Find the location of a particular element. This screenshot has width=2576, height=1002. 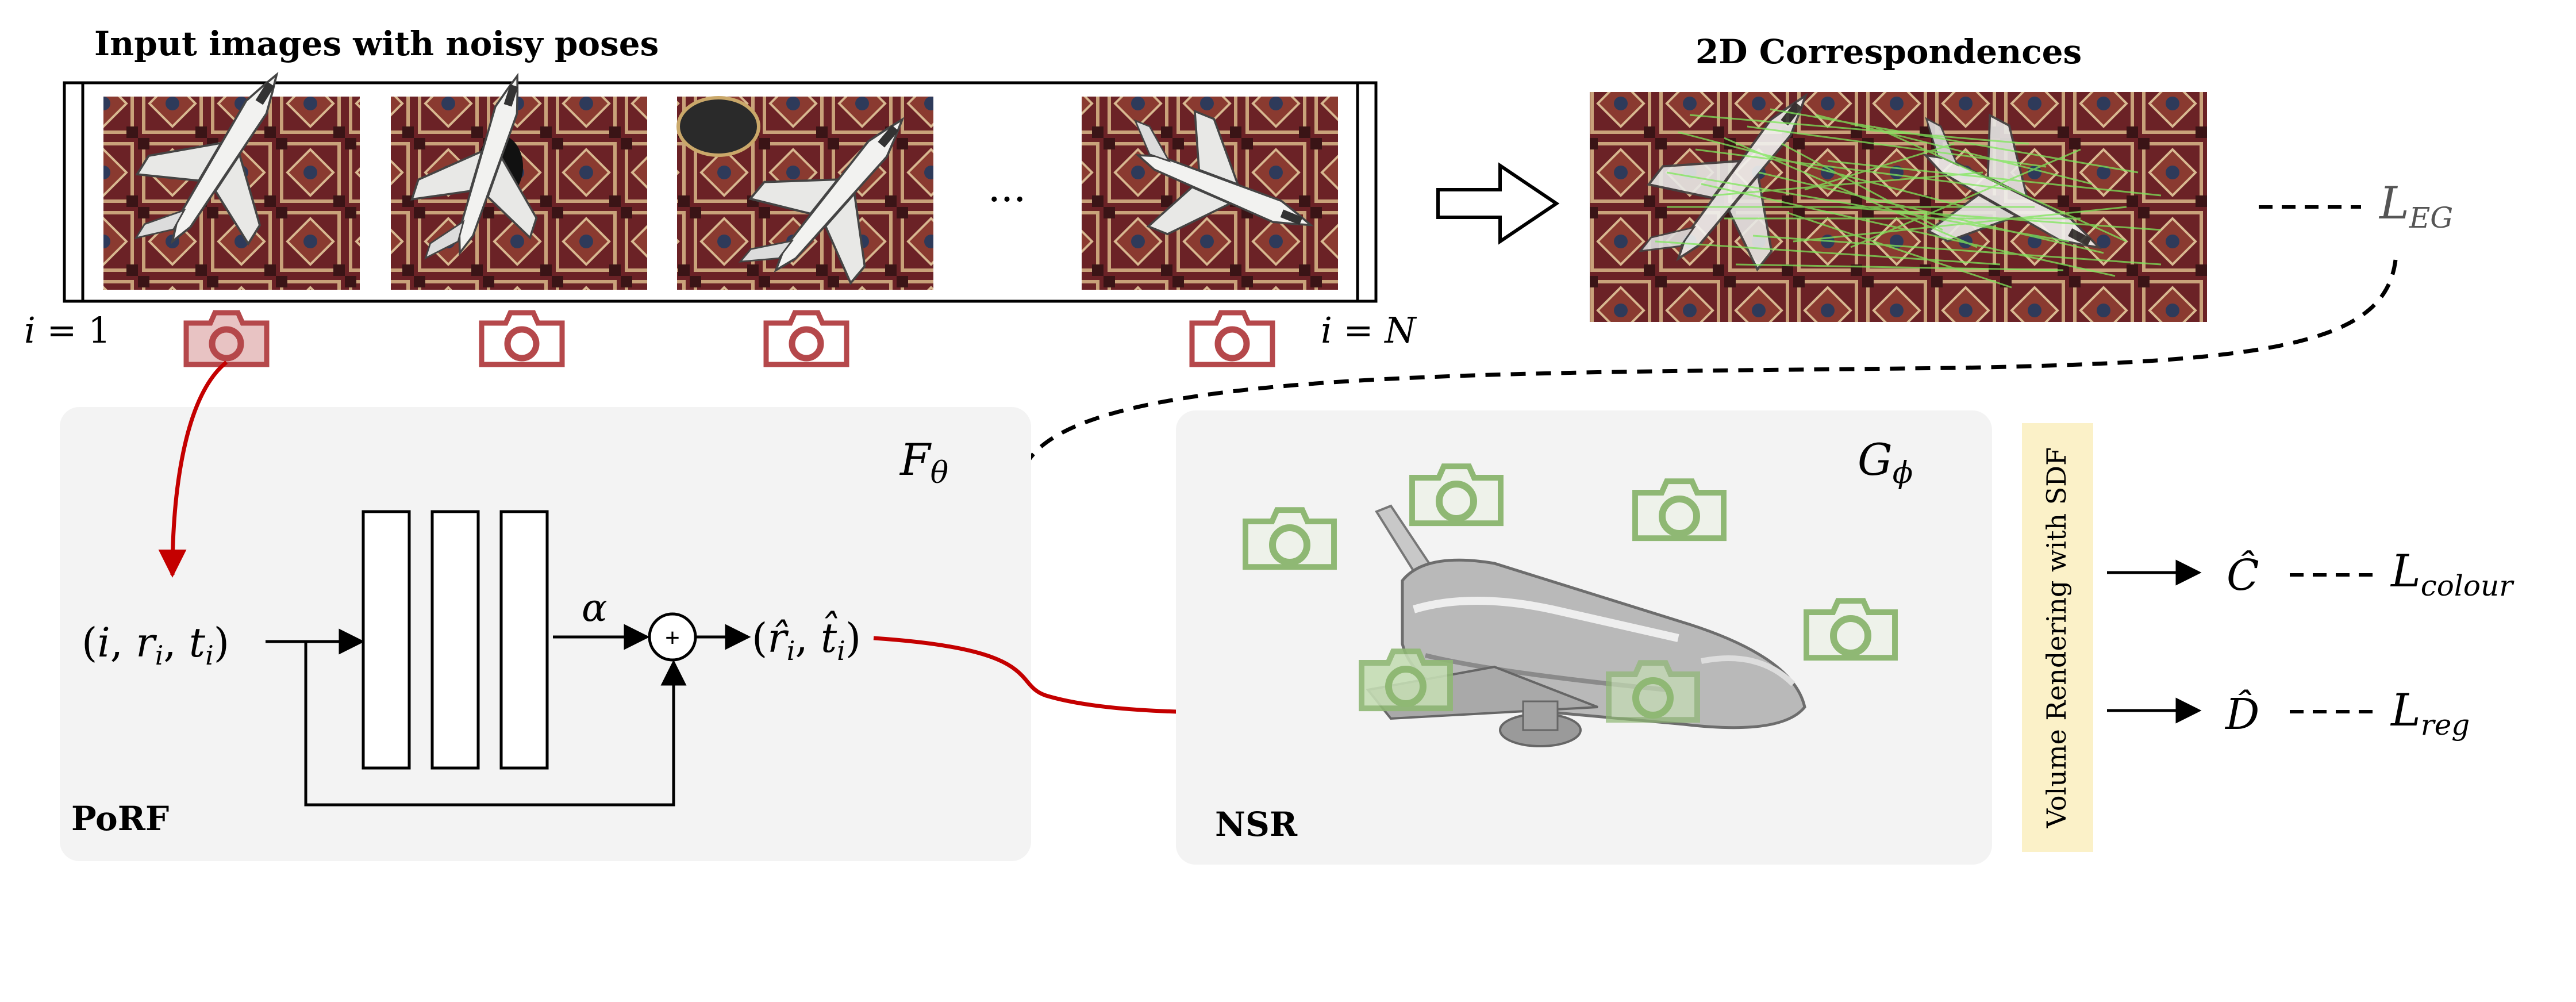

loss-eg: LEG is located at coordinates (2415, 206).